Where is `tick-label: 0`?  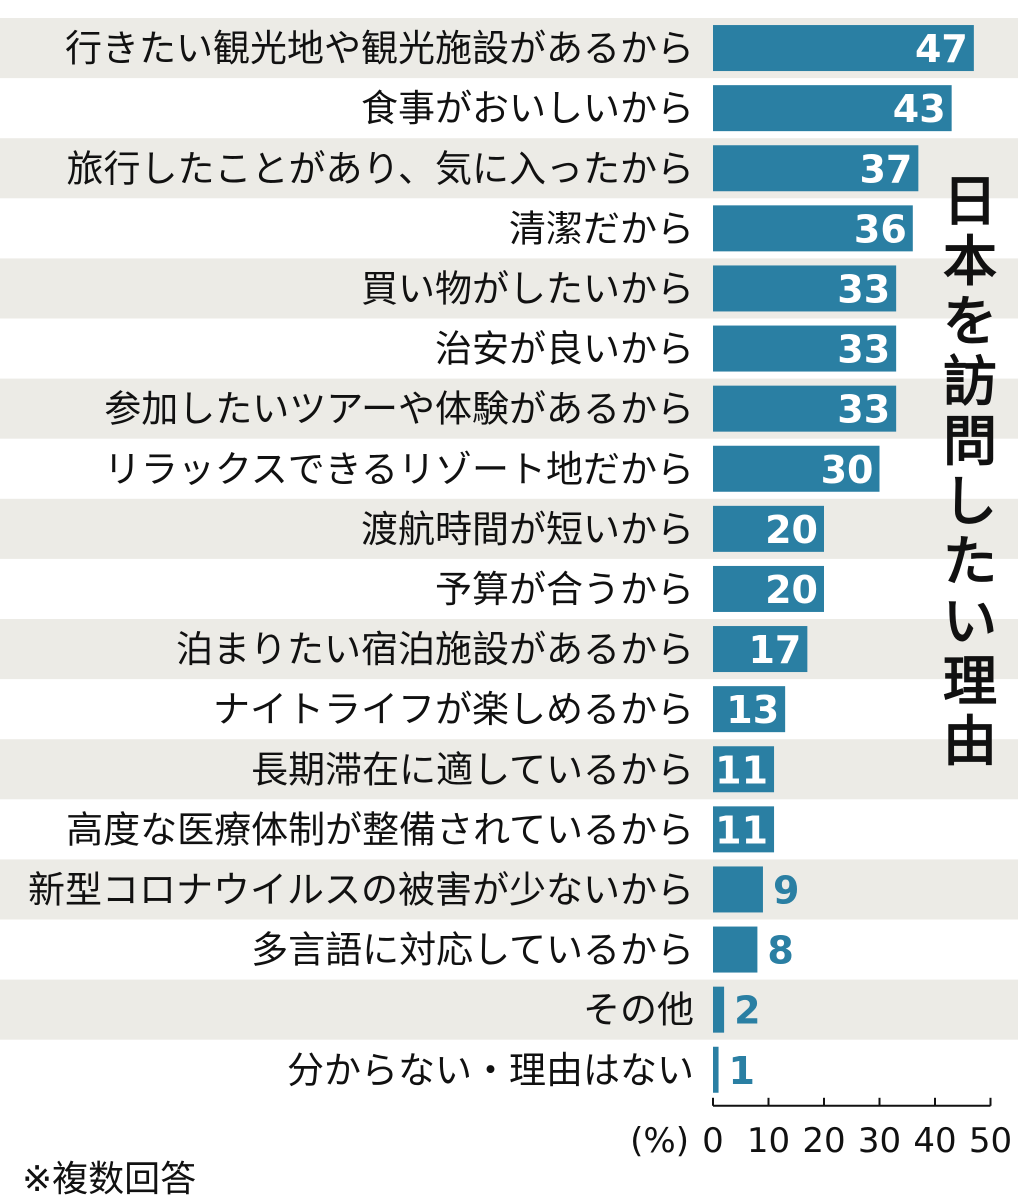 tick-label: 0 is located at coordinates (713, 1141).